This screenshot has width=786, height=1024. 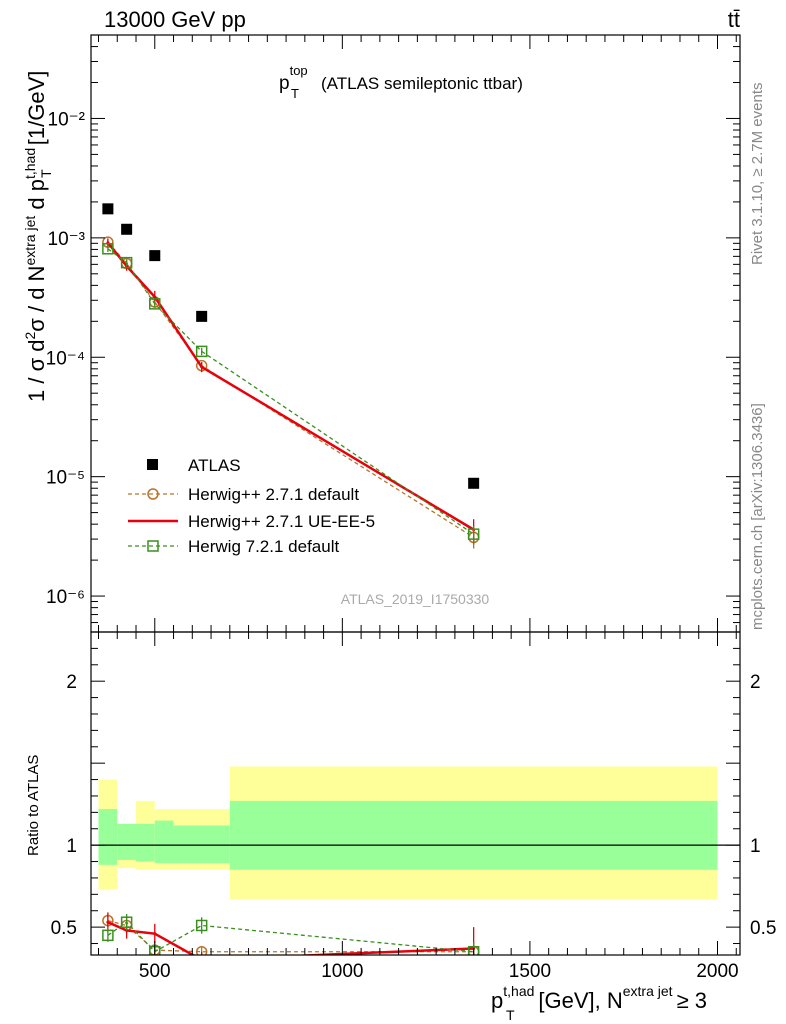 I want to click on ratio-y-tick-label: 2, so click(x=71, y=682).